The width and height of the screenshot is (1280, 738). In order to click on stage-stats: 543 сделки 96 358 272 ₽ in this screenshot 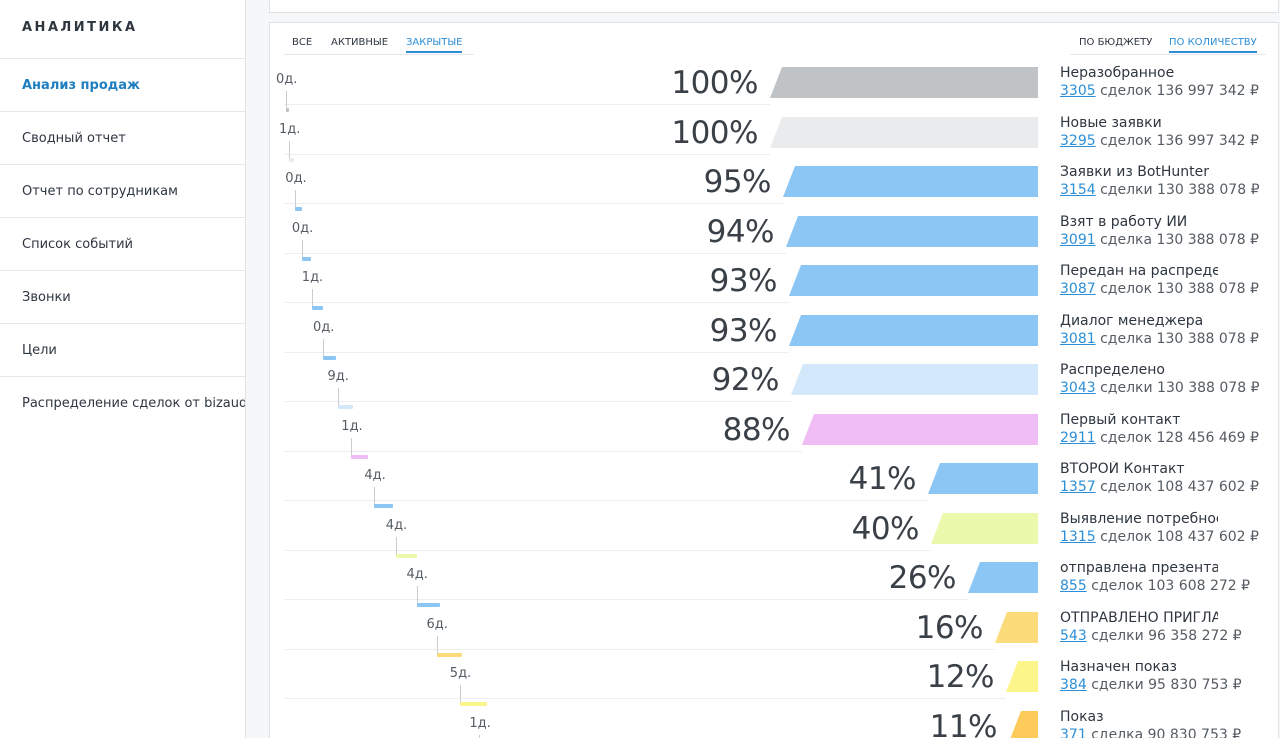, I will do `click(1151, 636)`.